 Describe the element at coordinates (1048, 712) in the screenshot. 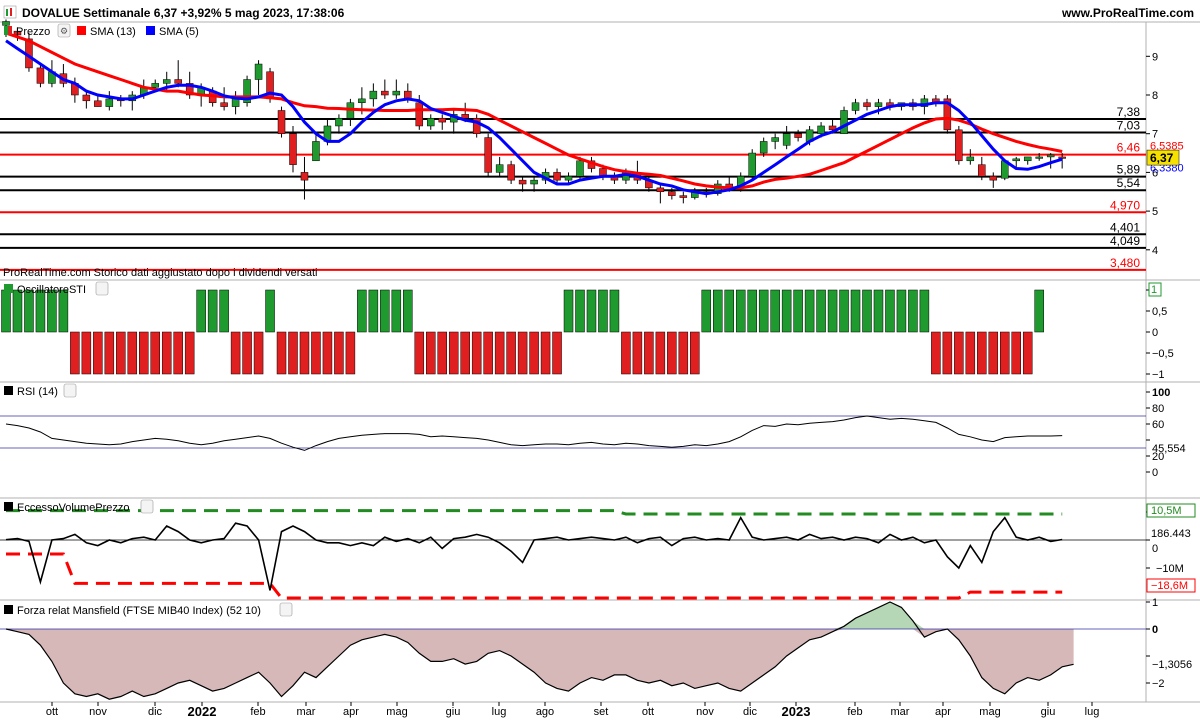

I see `x-label-20: giu` at that location.